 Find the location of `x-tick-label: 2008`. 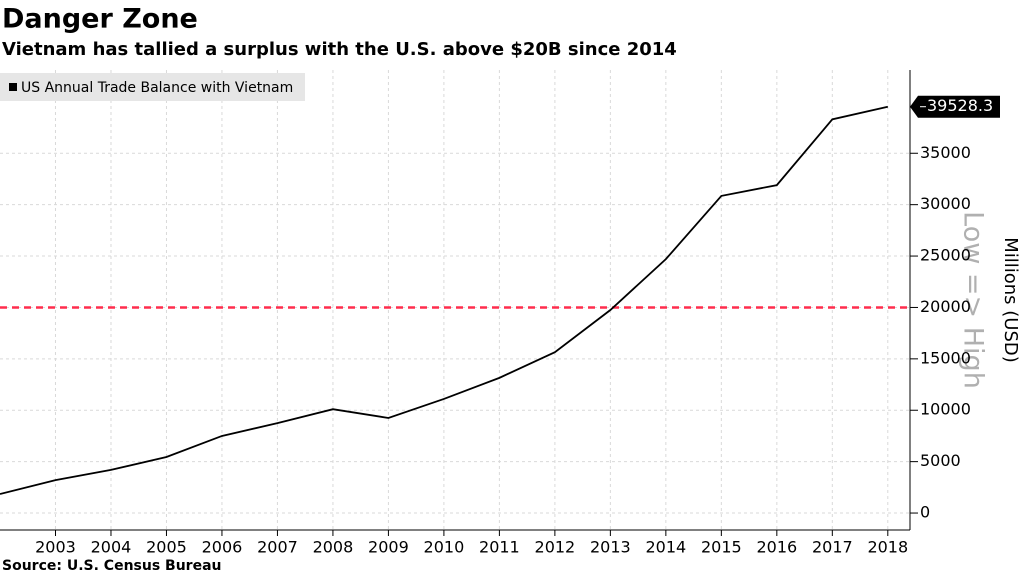

x-tick-label: 2008 is located at coordinates (333, 547).